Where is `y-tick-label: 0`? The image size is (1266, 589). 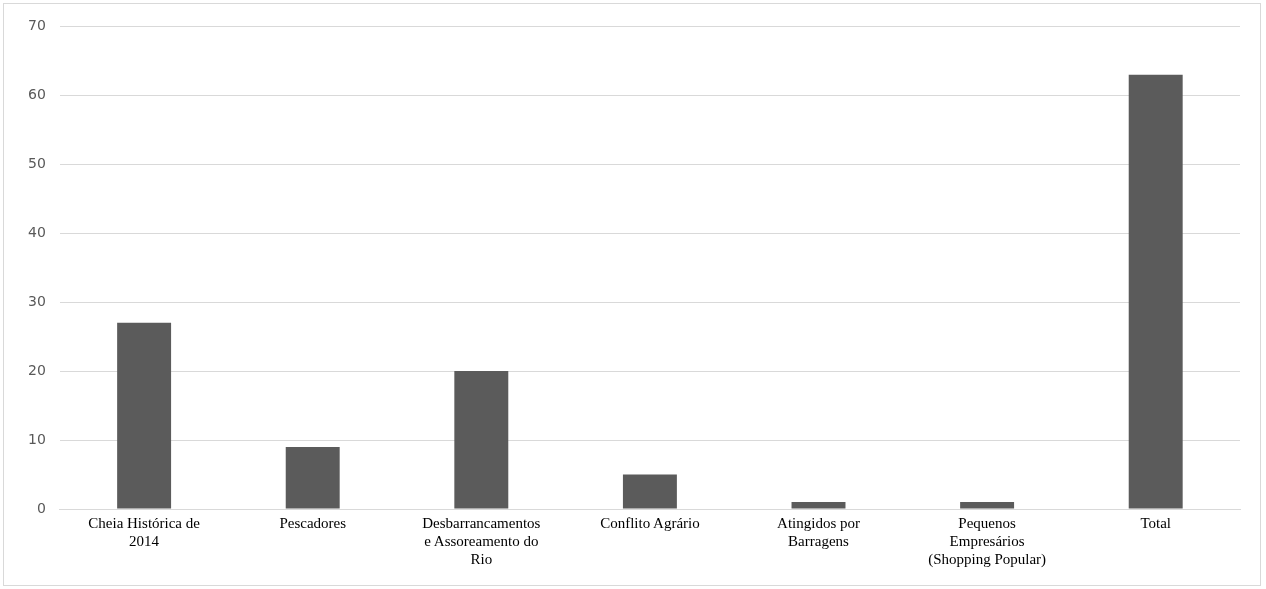 y-tick-label: 0 is located at coordinates (41, 507).